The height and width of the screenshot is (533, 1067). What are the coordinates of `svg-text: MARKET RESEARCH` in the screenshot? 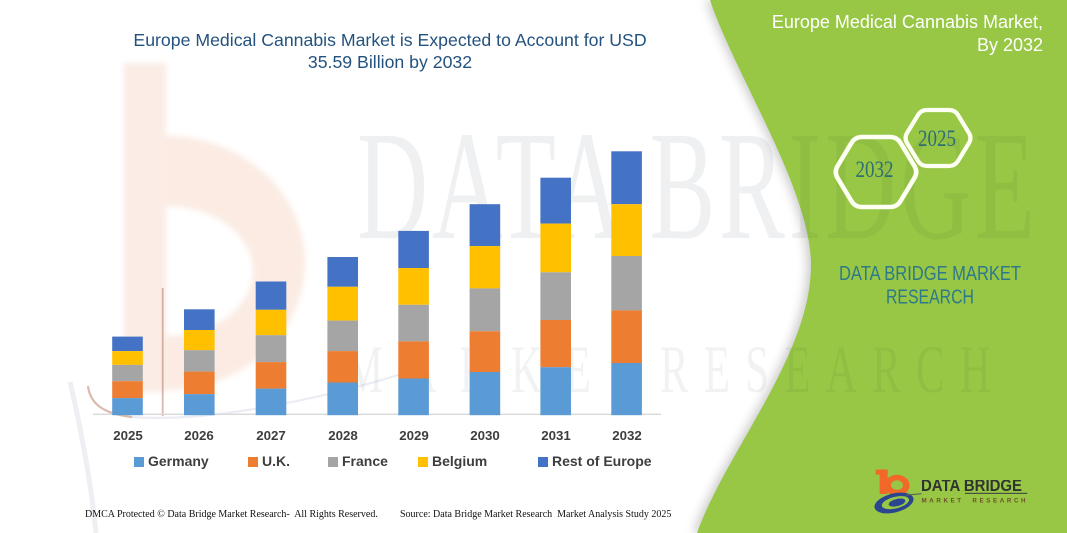 It's located at (974, 501).